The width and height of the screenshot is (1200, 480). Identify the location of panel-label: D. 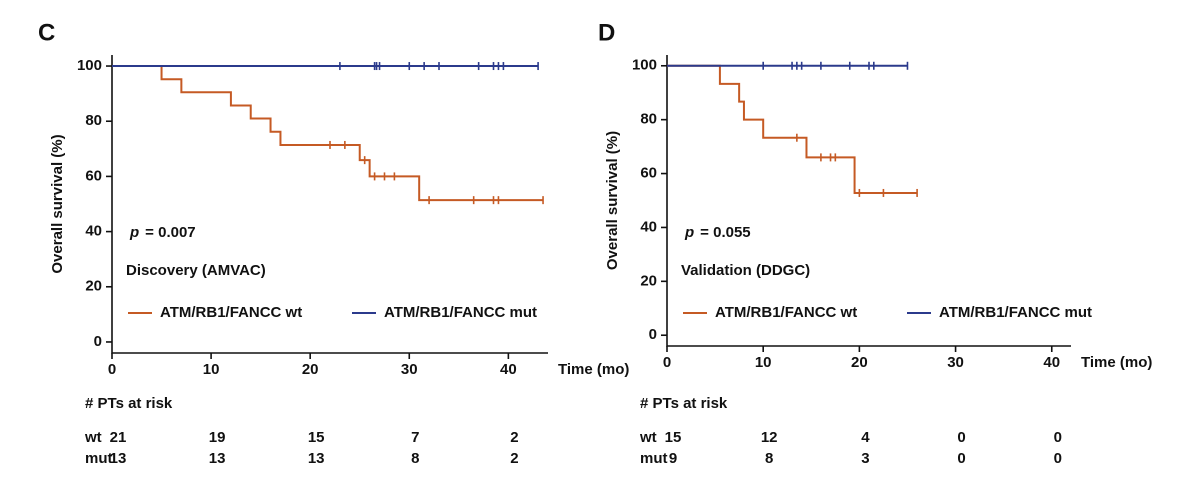
(606, 32).